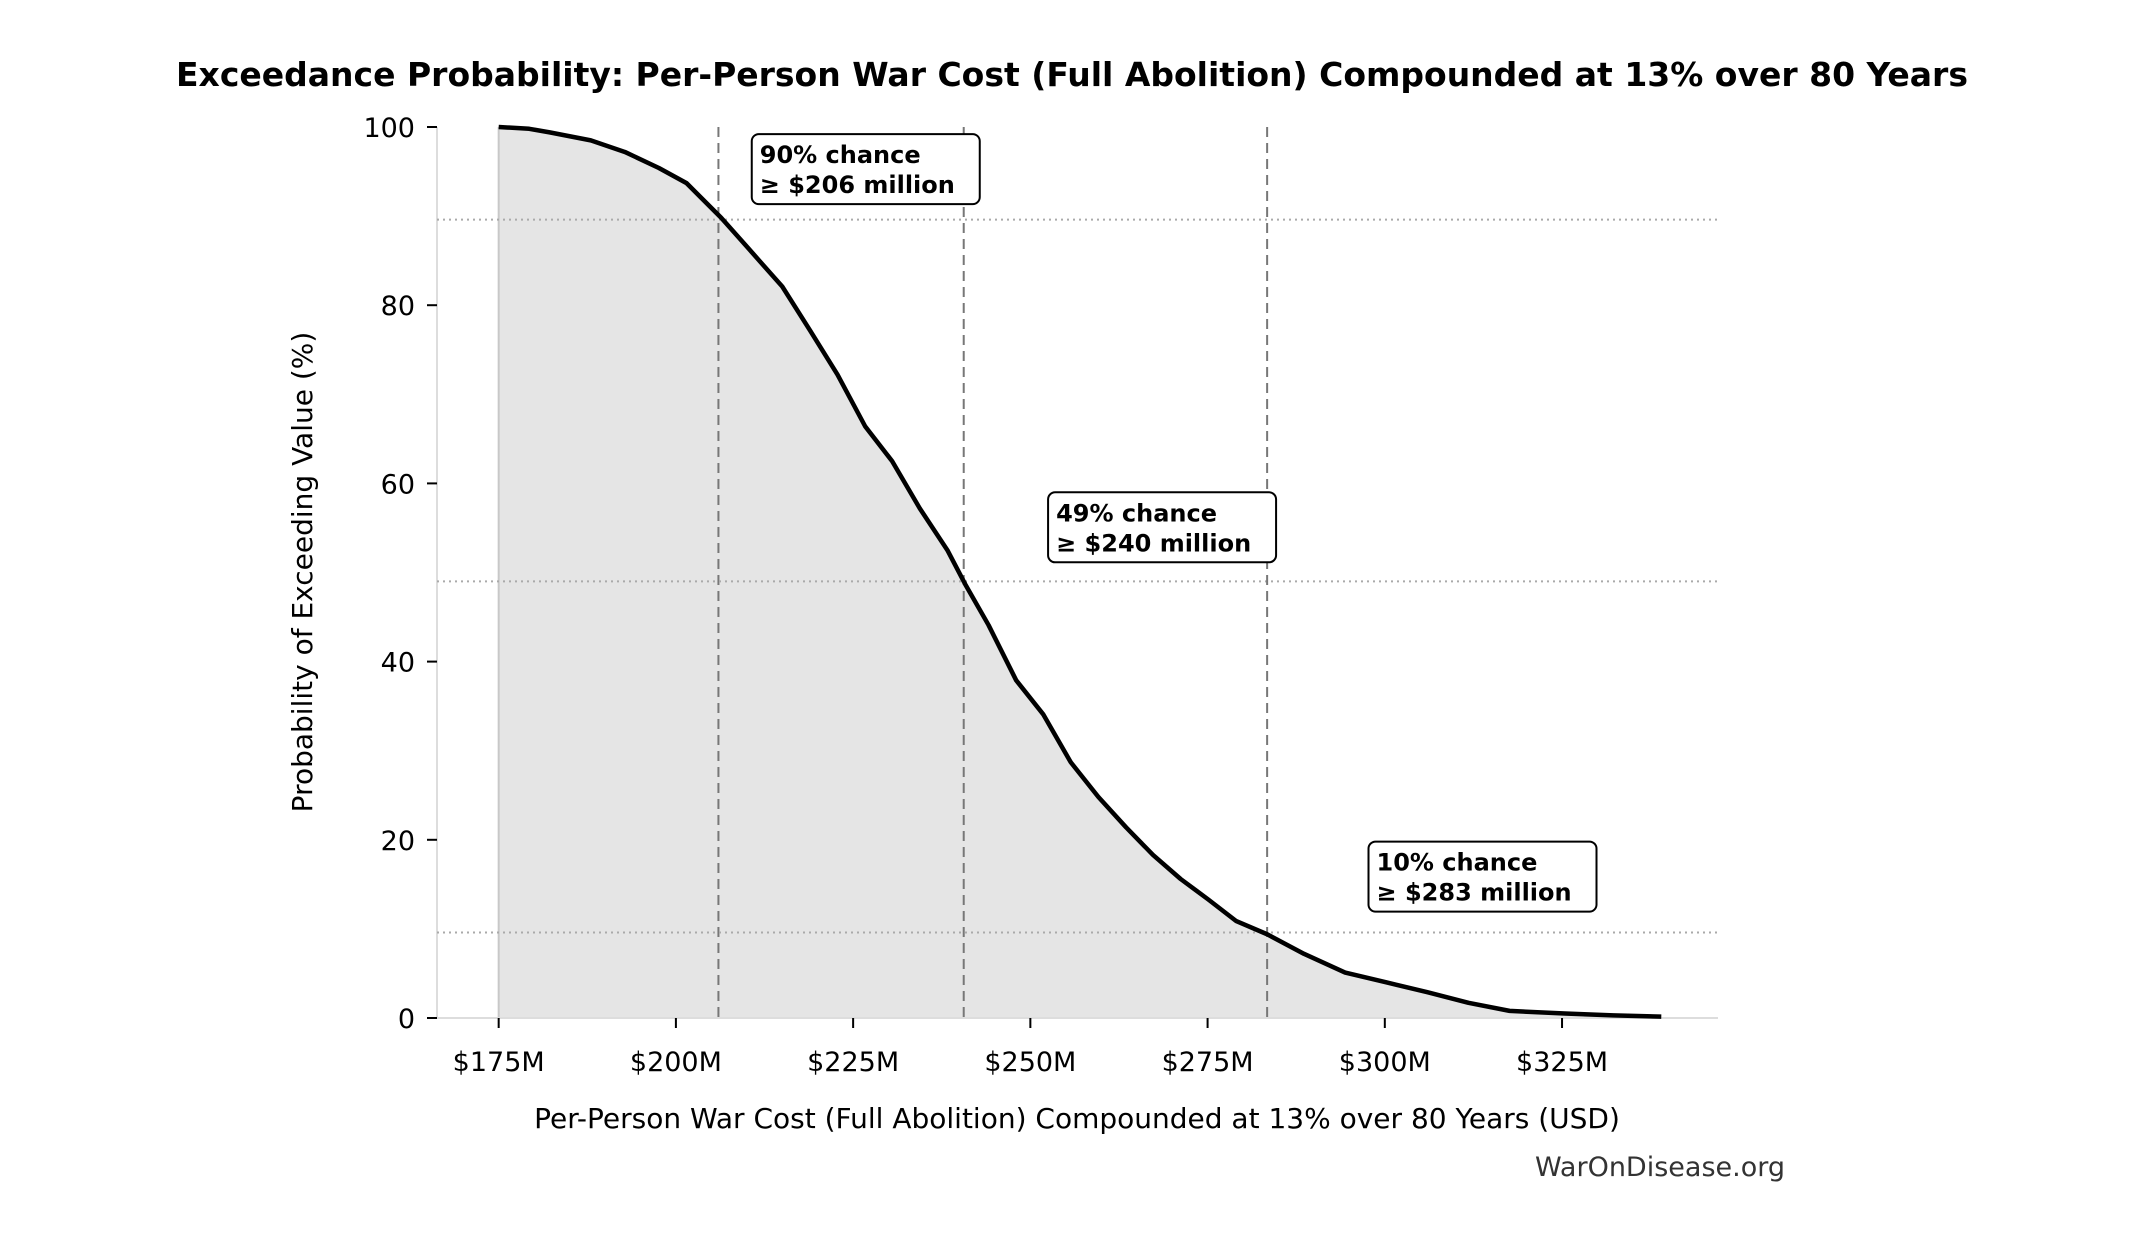 The width and height of the screenshot is (2144, 1234). I want to click on x-tick-label: $250M, so click(1030, 1062).